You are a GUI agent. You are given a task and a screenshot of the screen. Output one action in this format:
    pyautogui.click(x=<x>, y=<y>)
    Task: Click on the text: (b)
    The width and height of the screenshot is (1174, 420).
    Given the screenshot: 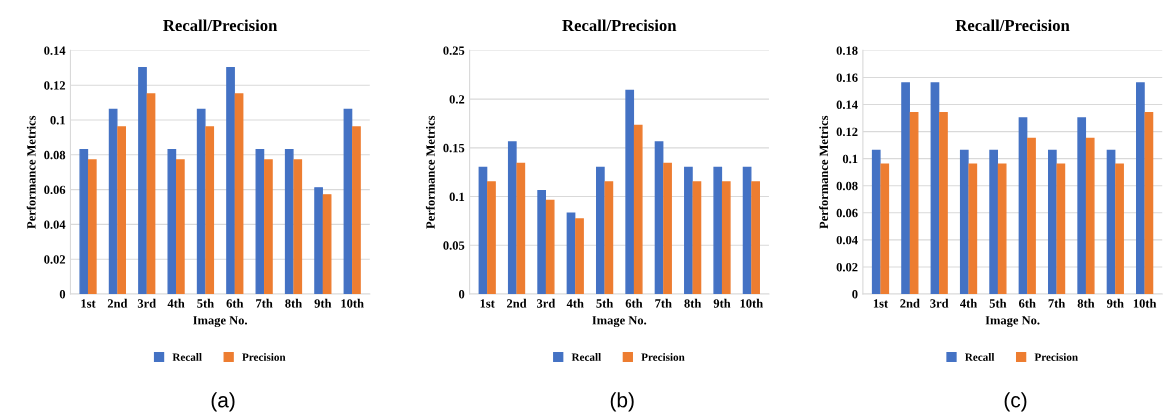 What is the action you would take?
    pyautogui.click(x=622, y=402)
    